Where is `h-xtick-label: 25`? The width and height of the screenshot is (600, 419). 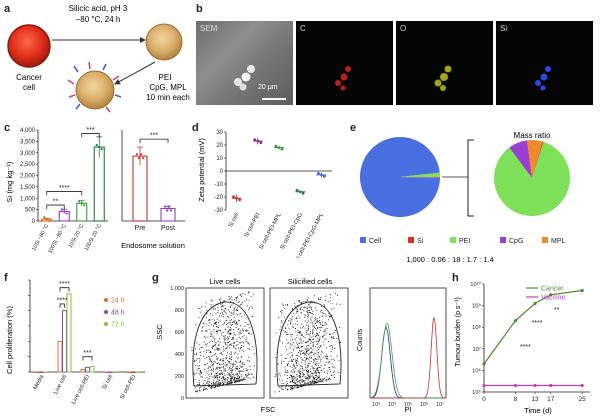 h-xtick-label: 25 is located at coordinates (583, 399).